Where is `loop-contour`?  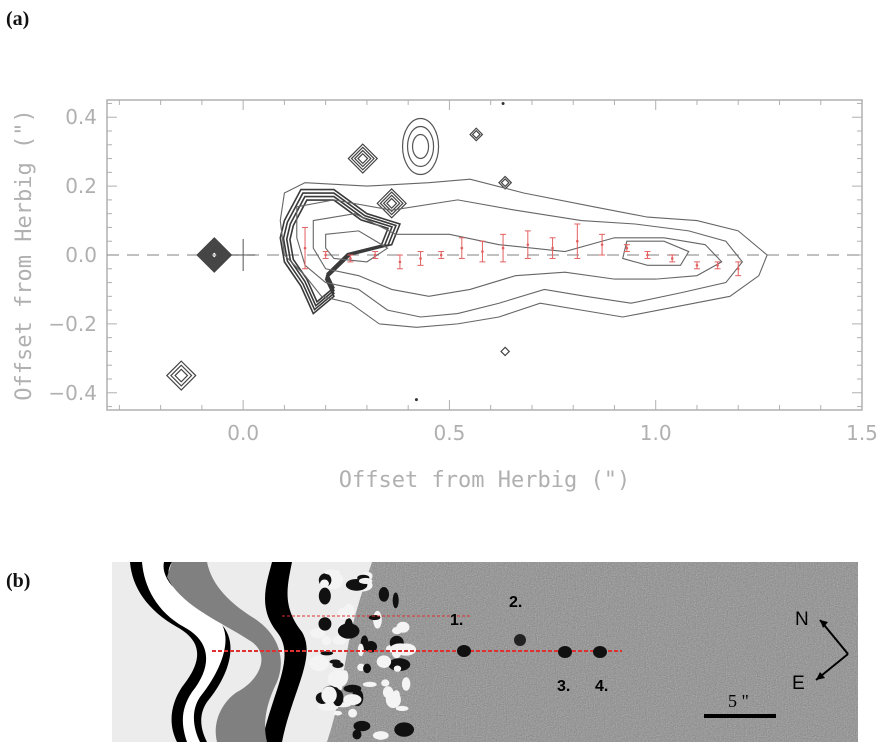 loop-contour is located at coordinates (420, 146).